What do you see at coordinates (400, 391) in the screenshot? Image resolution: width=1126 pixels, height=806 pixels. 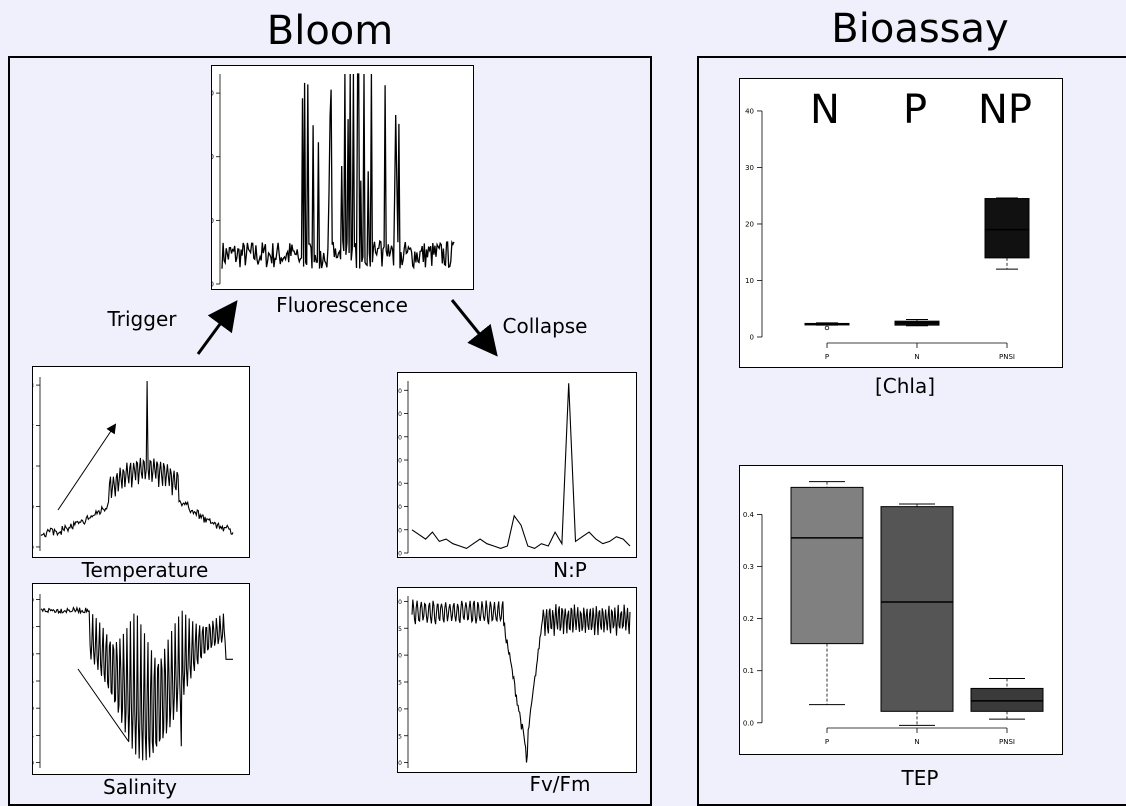 I see `np-tick-label: 70` at bounding box center [400, 391].